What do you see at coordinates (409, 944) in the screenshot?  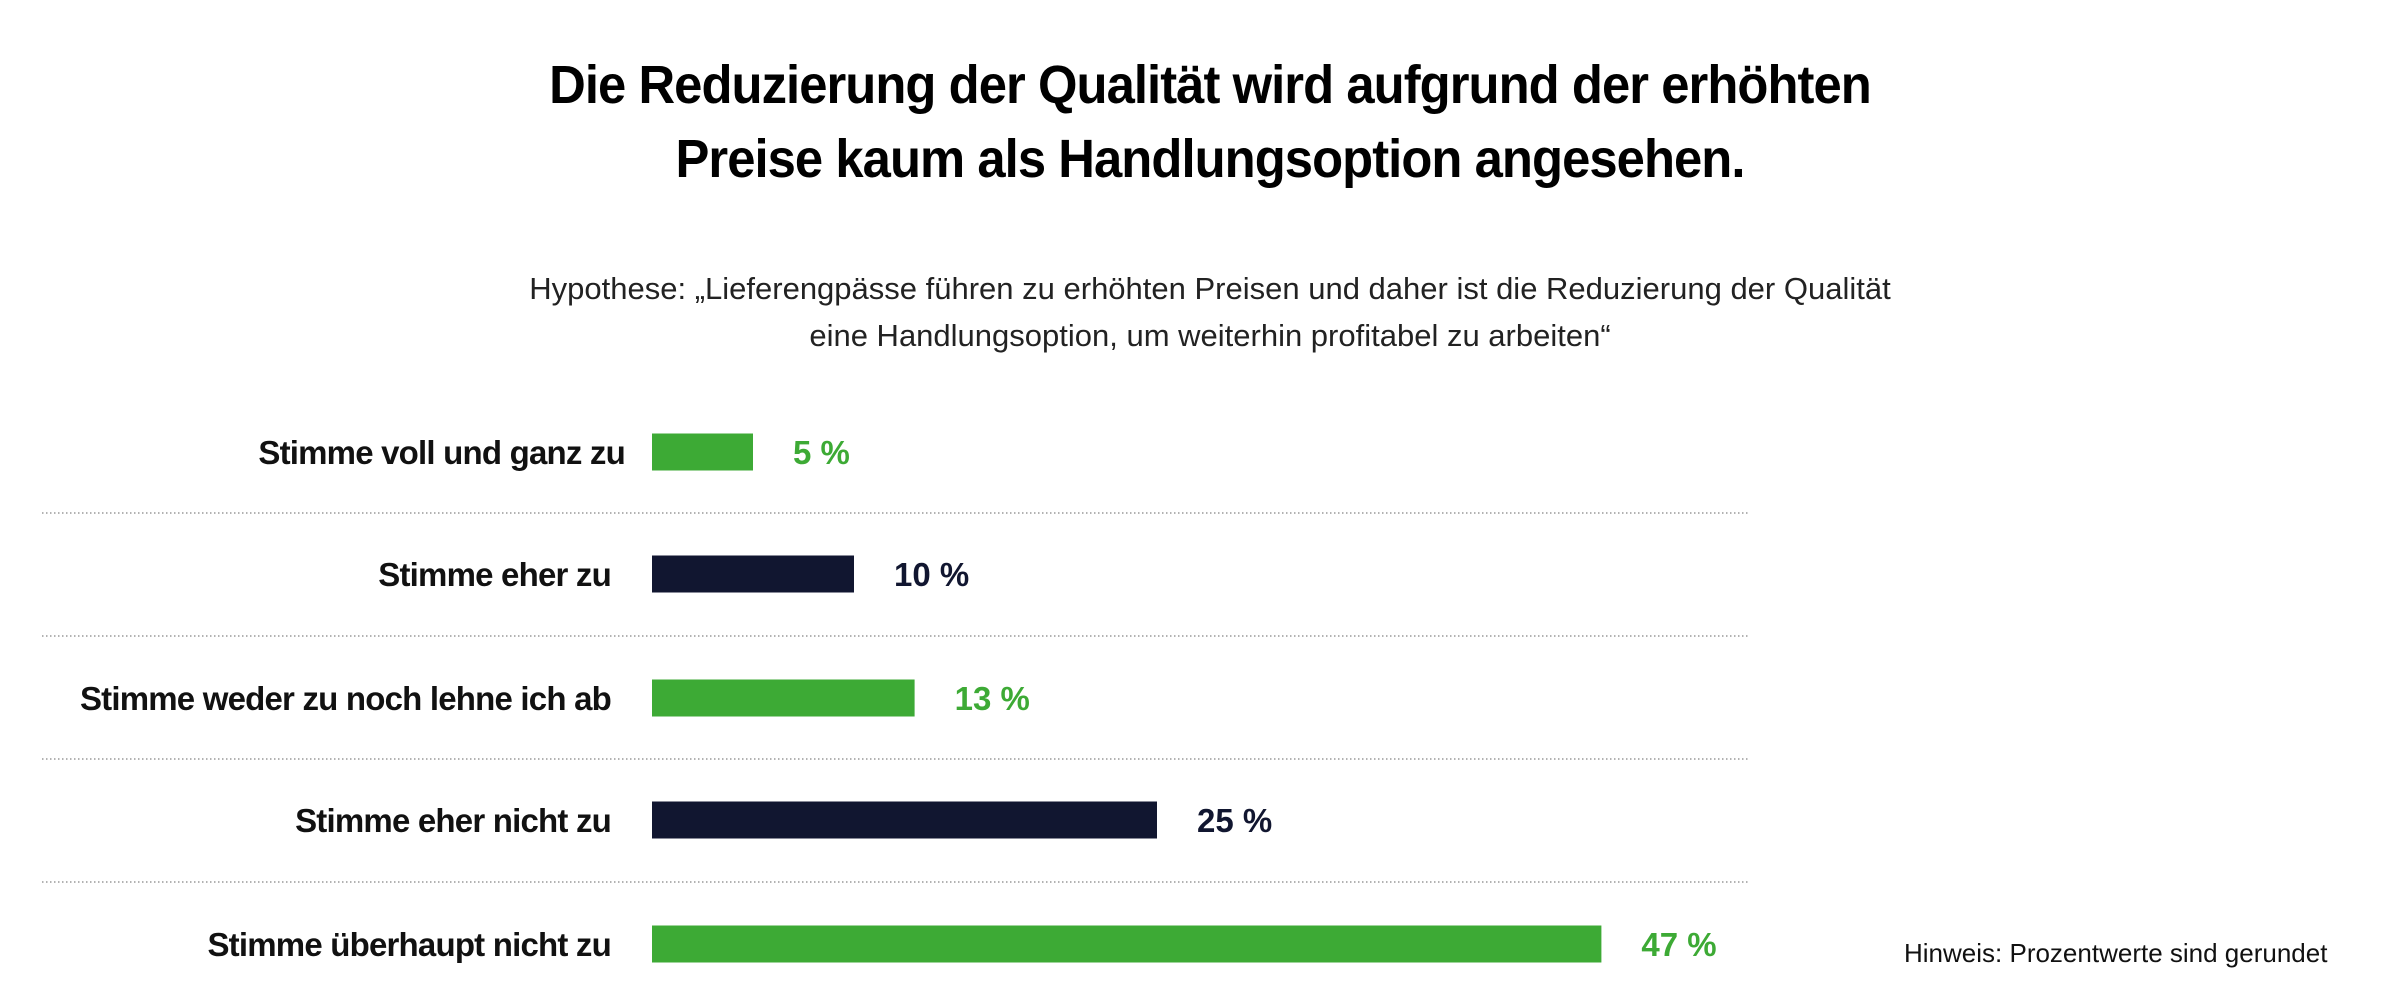 I see `category-label: Stimme überhaupt nicht zu` at bounding box center [409, 944].